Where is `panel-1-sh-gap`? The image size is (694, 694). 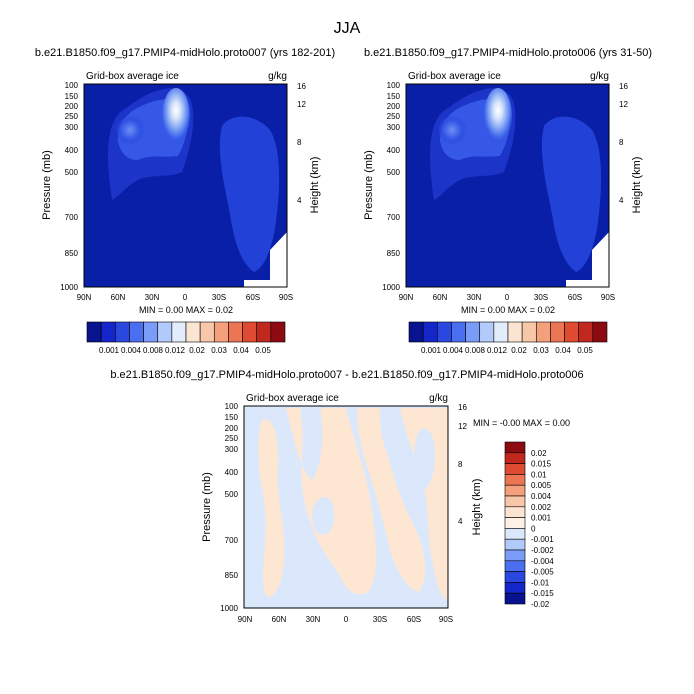
panel-1-sh-gap is located at coordinates (265, 259).